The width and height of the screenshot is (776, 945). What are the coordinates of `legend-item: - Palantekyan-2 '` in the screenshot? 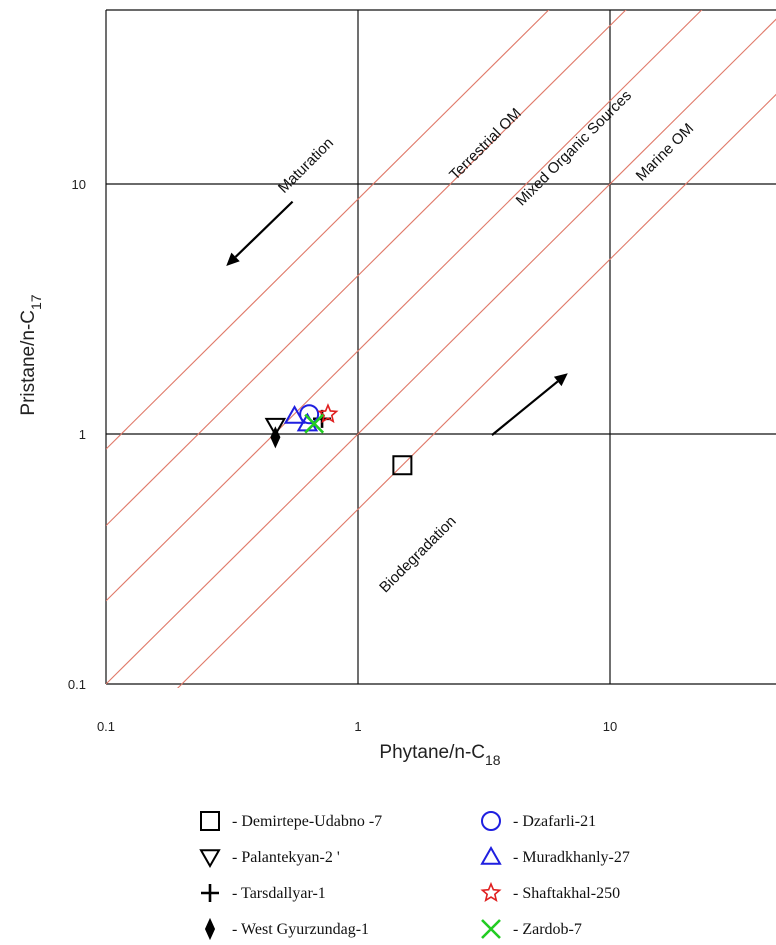 It's located at (269, 859).